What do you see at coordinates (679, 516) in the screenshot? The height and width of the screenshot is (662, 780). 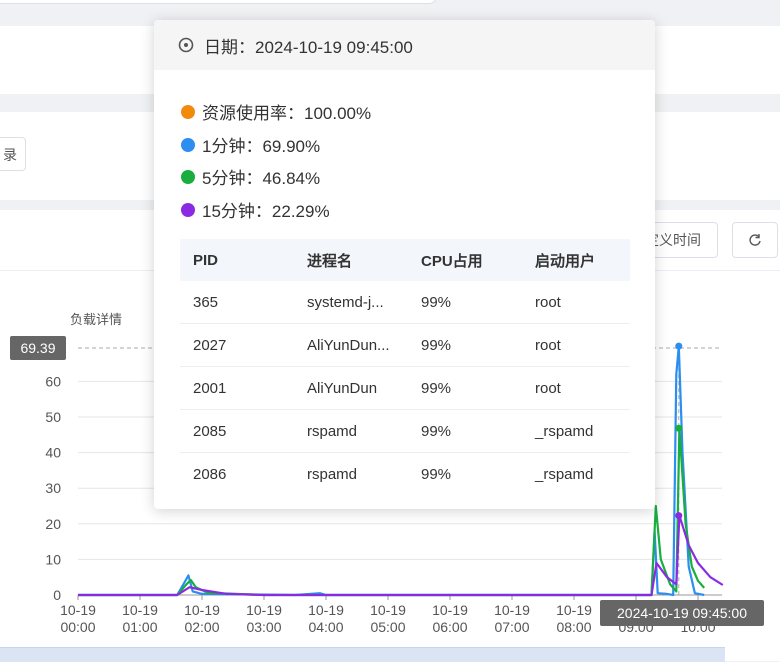 I see `hover-point-15min` at bounding box center [679, 516].